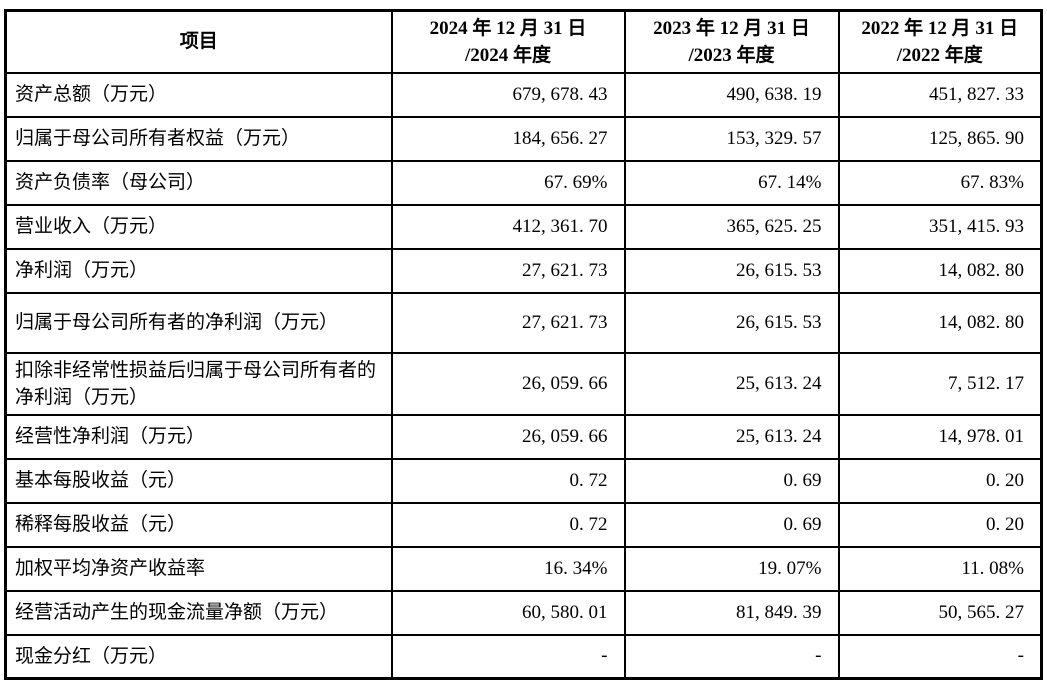 This screenshot has width=1047, height=690. What do you see at coordinates (940, 41) in the screenshot?
I see `column-header-period-2022: 2022 年 12 月 31 日 /2022 年度` at bounding box center [940, 41].